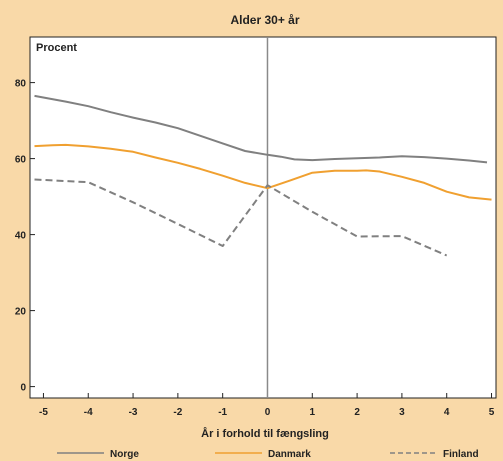  Describe the element at coordinates (268, 412) in the screenshot. I see `x-tick-label: 0` at that location.